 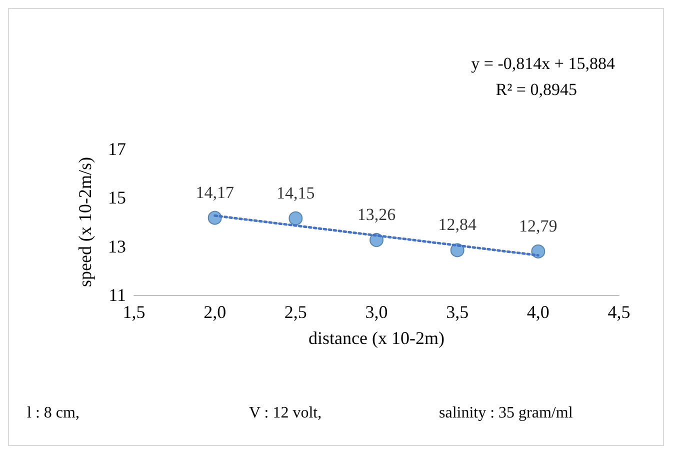 What do you see at coordinates (117, 149) in the screenshot?
I see `y-tick-label: 17` at bounding box center [117, 149].